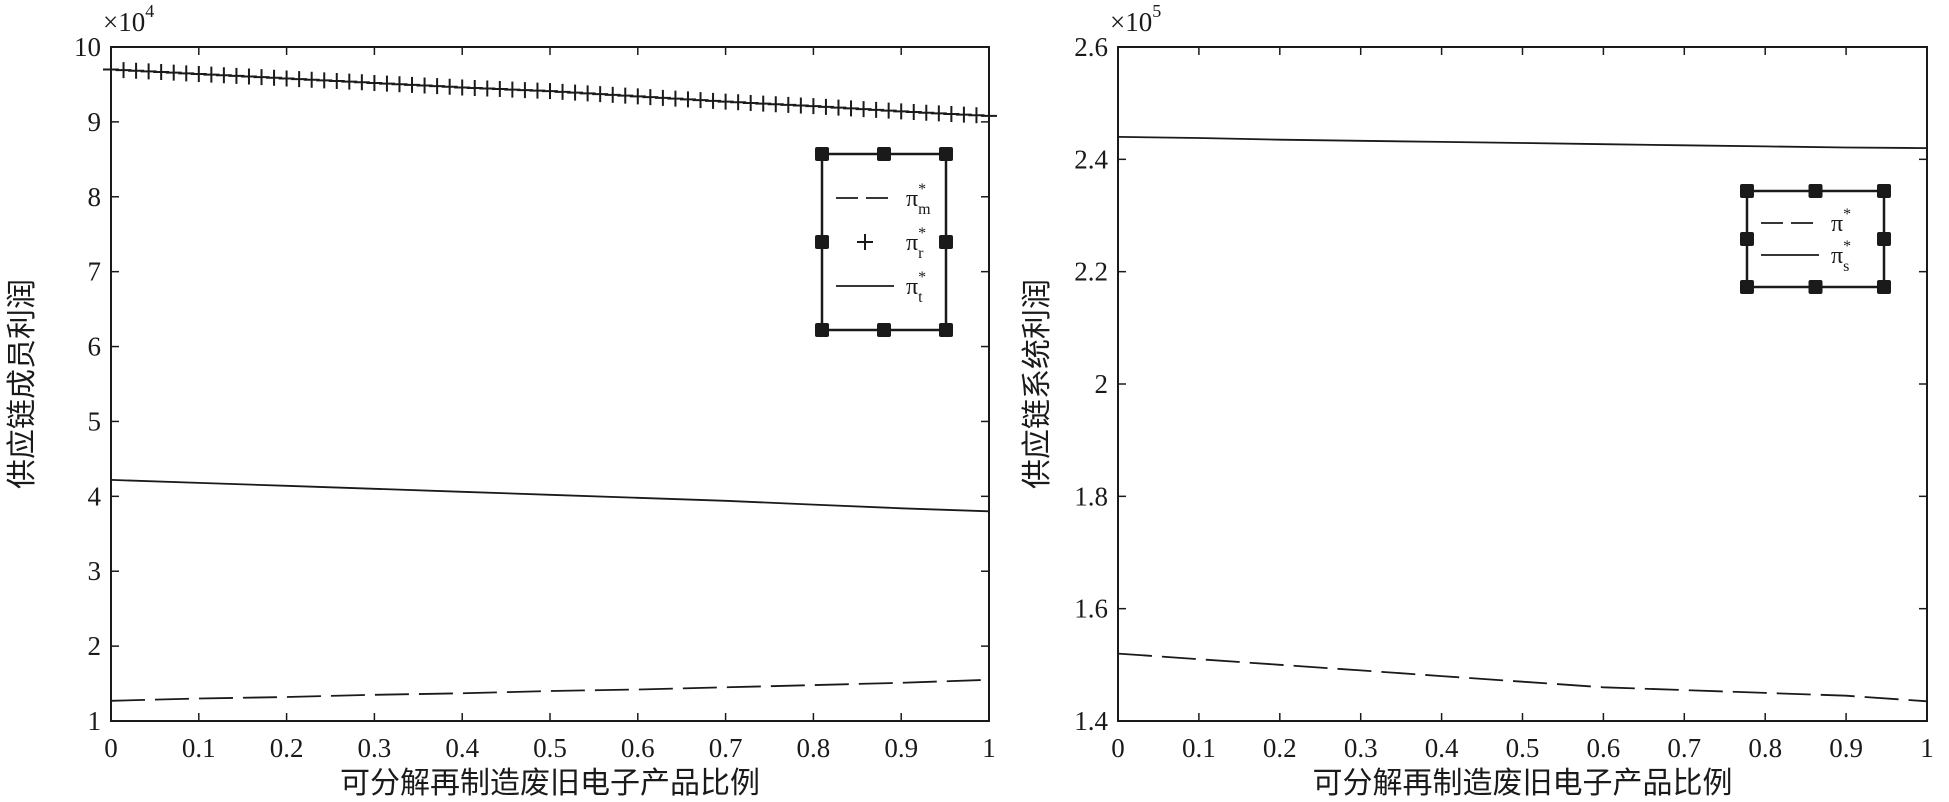 The width and height of the screenshot is (1949, 802). Describe the element at coordinates (1037, 384) in the screenshot. I see `y-axis-label: 供应链系统利润` at that location.